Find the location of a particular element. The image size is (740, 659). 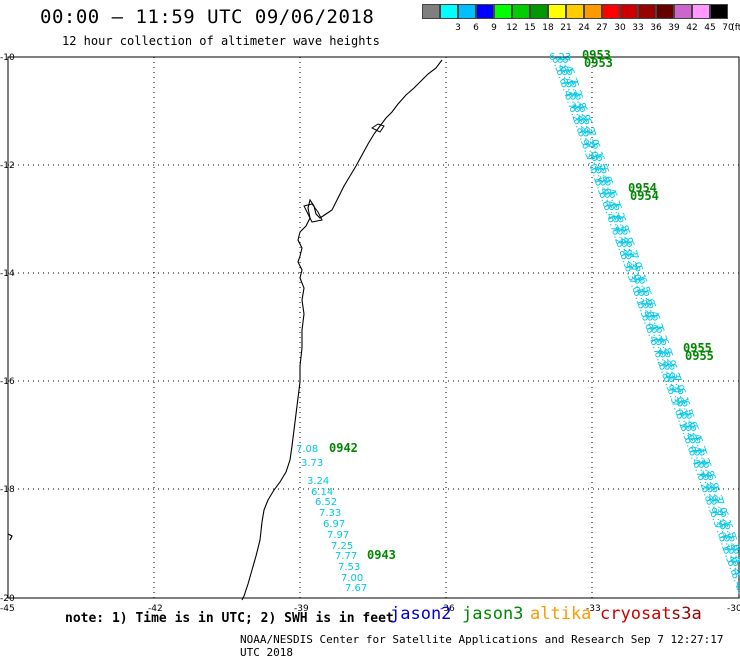

scale-label: 27 is located at coordinates (602, 28).